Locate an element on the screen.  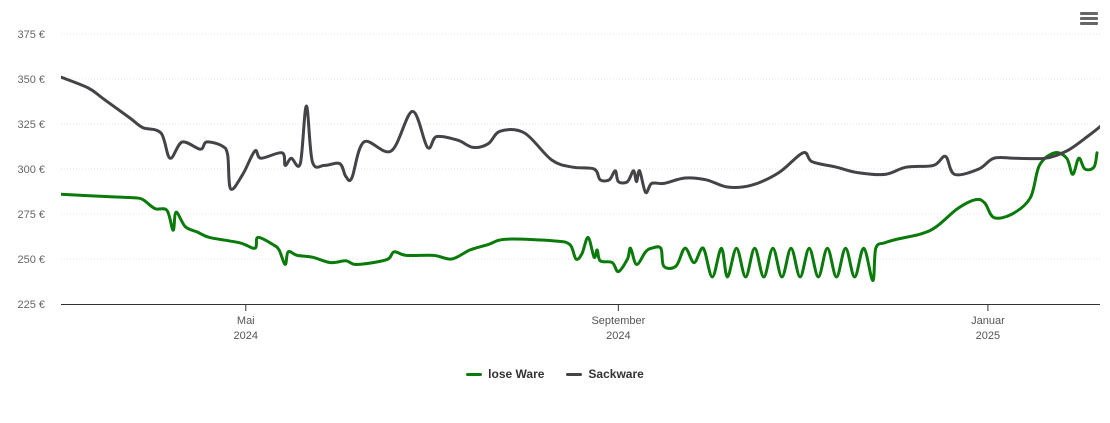
x-tick-label: September is located at coordinates (618, 321).